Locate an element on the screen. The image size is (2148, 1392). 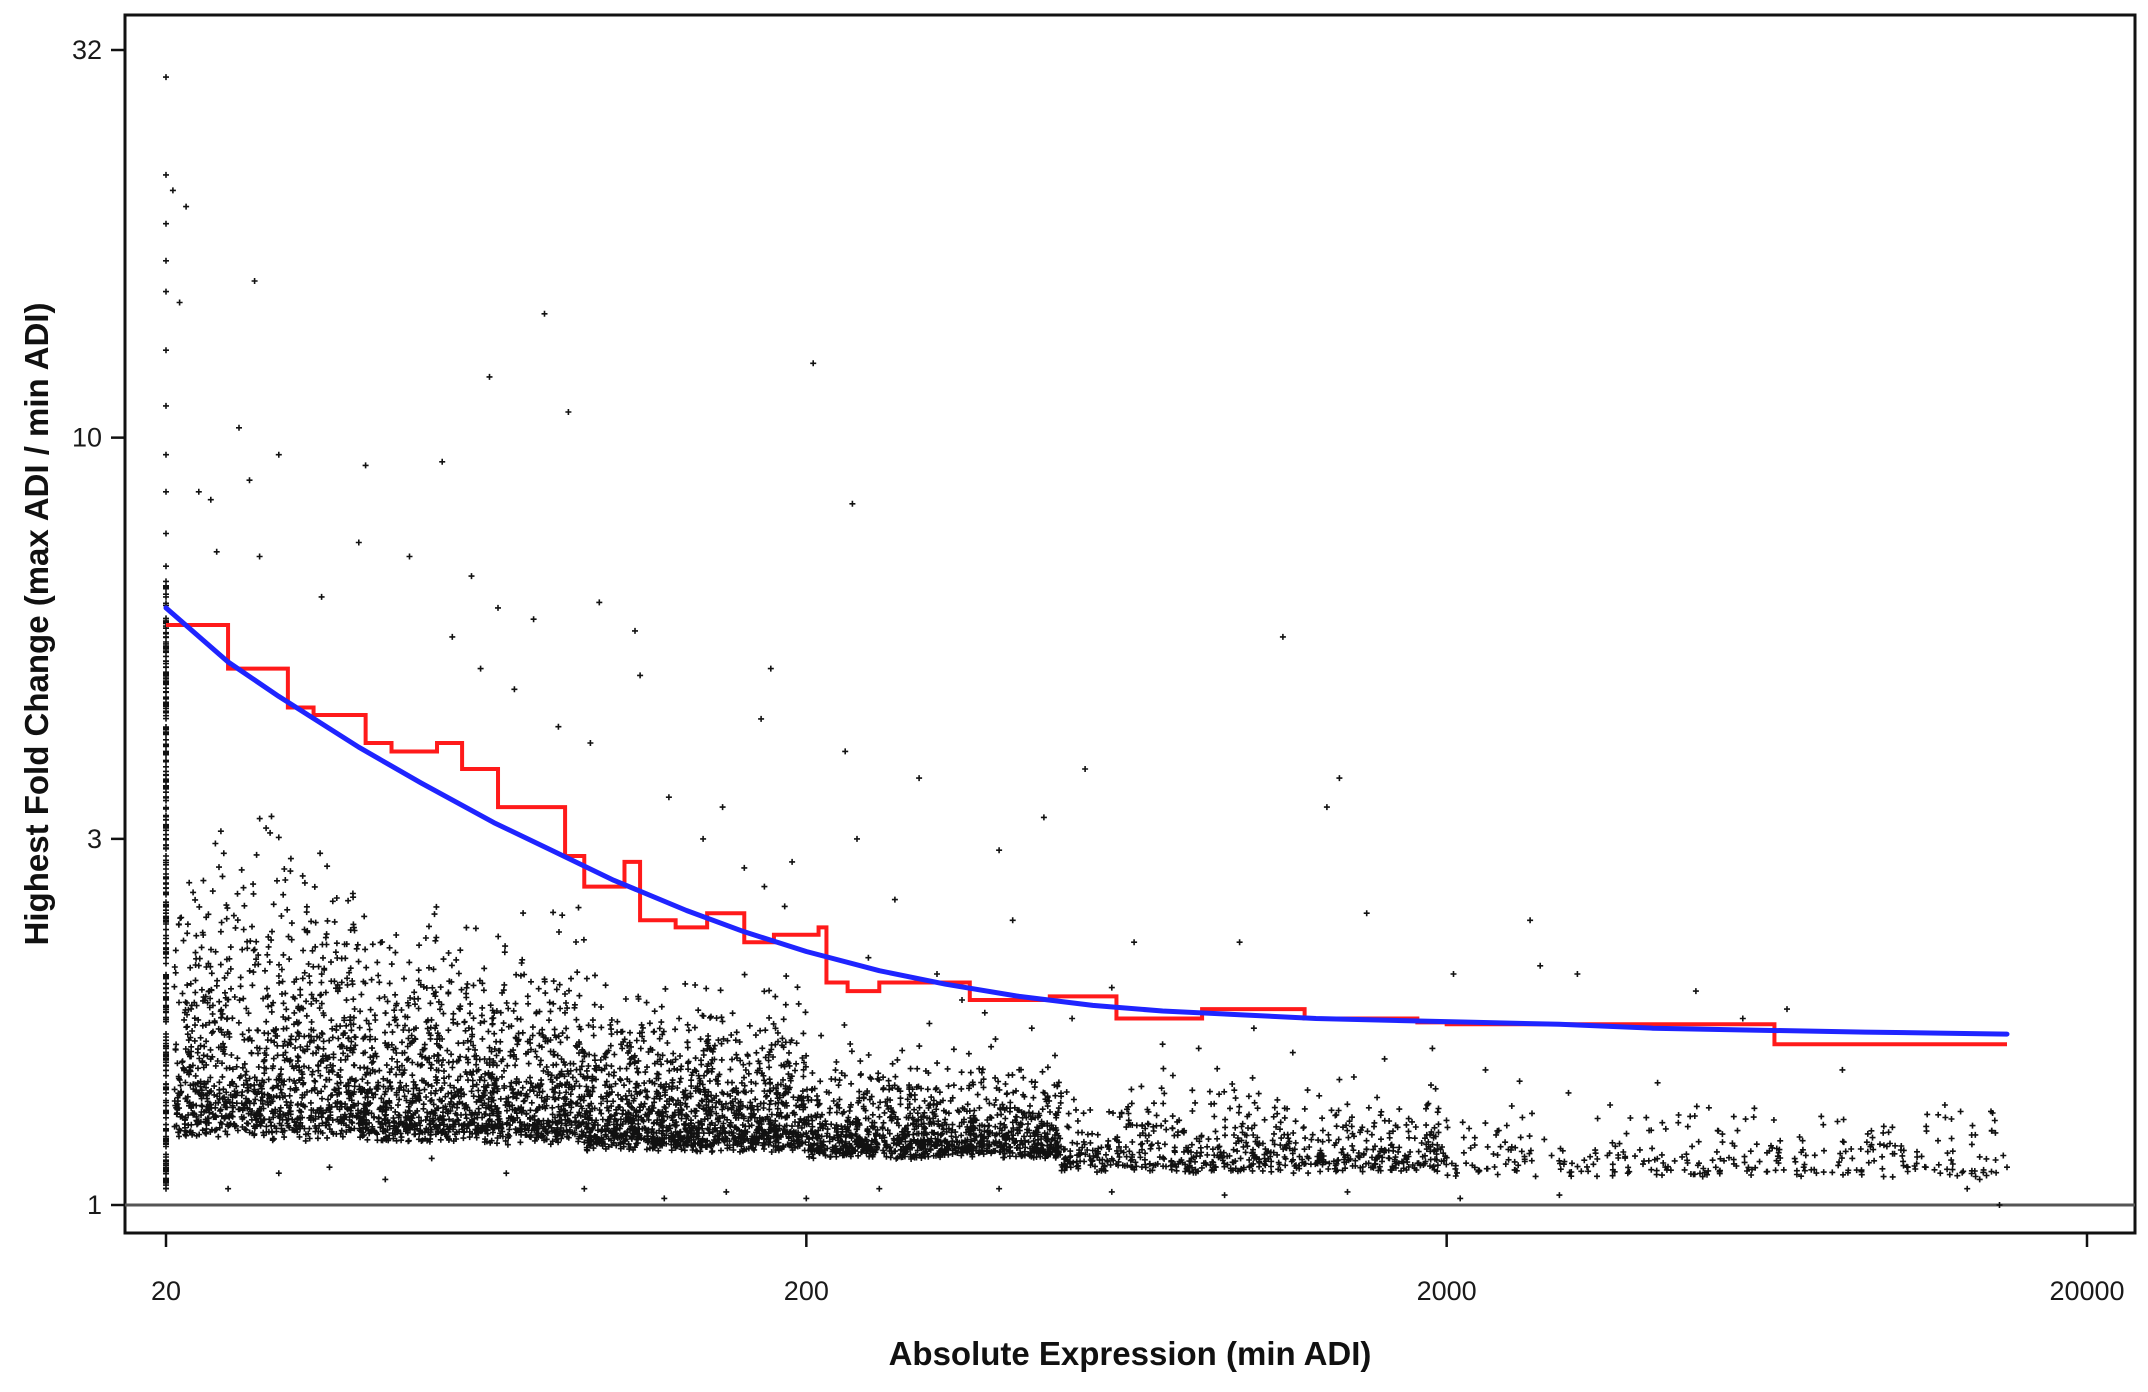
y-tick-label: 1 is located at coordinates (94, 1205).